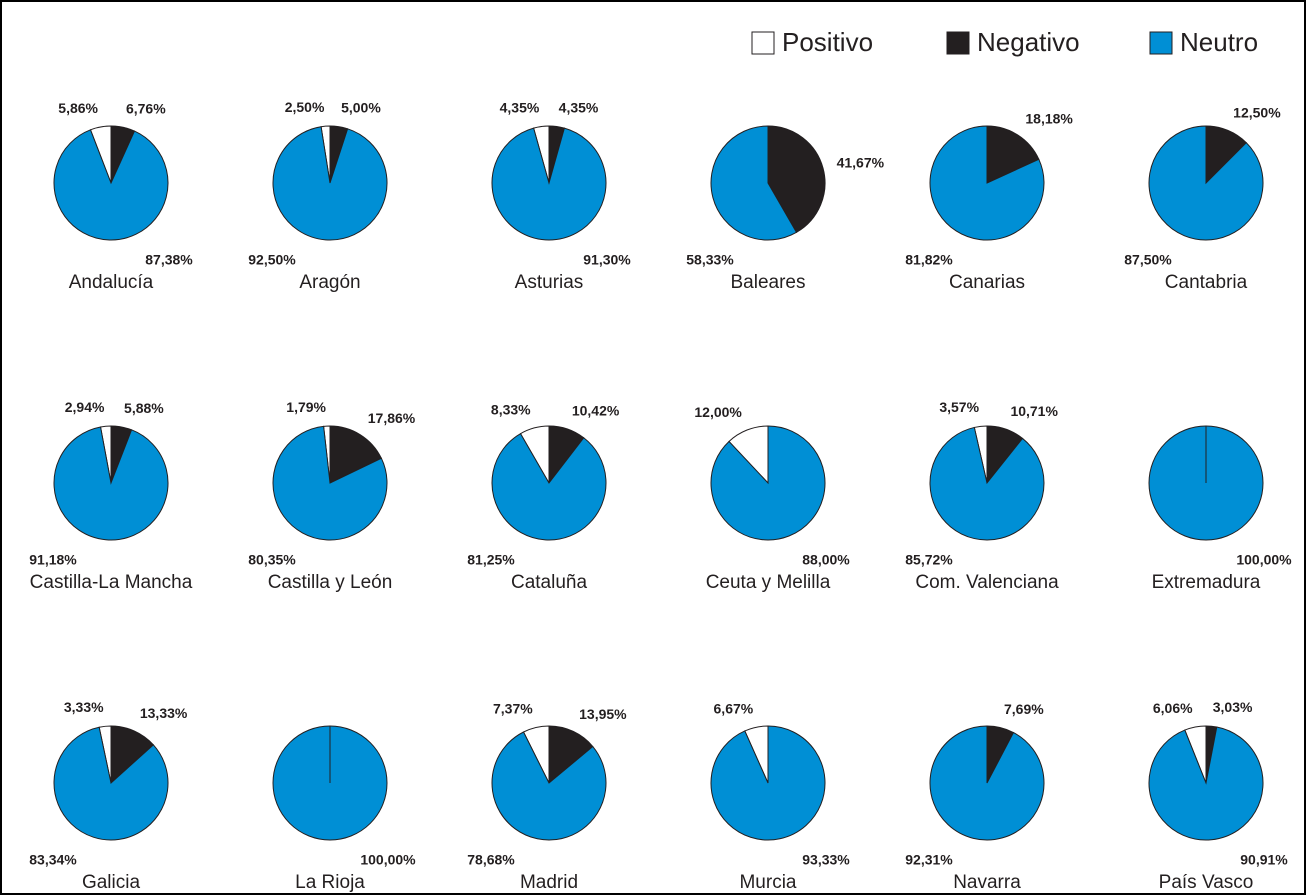 Image resolution: width=1306 pixels, height=895 pixels. What do you see at coordinates (710, 260) in the screenshot?
I see `value-label: 58,33%` at bounding box center [710, 260].